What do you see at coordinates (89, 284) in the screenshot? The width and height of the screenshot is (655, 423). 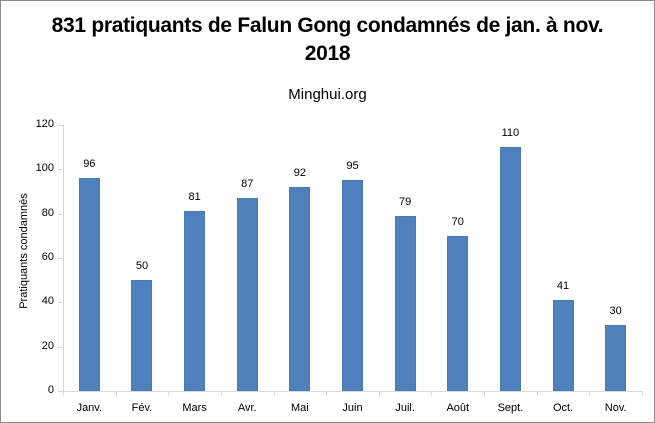 I see `bar-janv` at bounding box center [89, 284].